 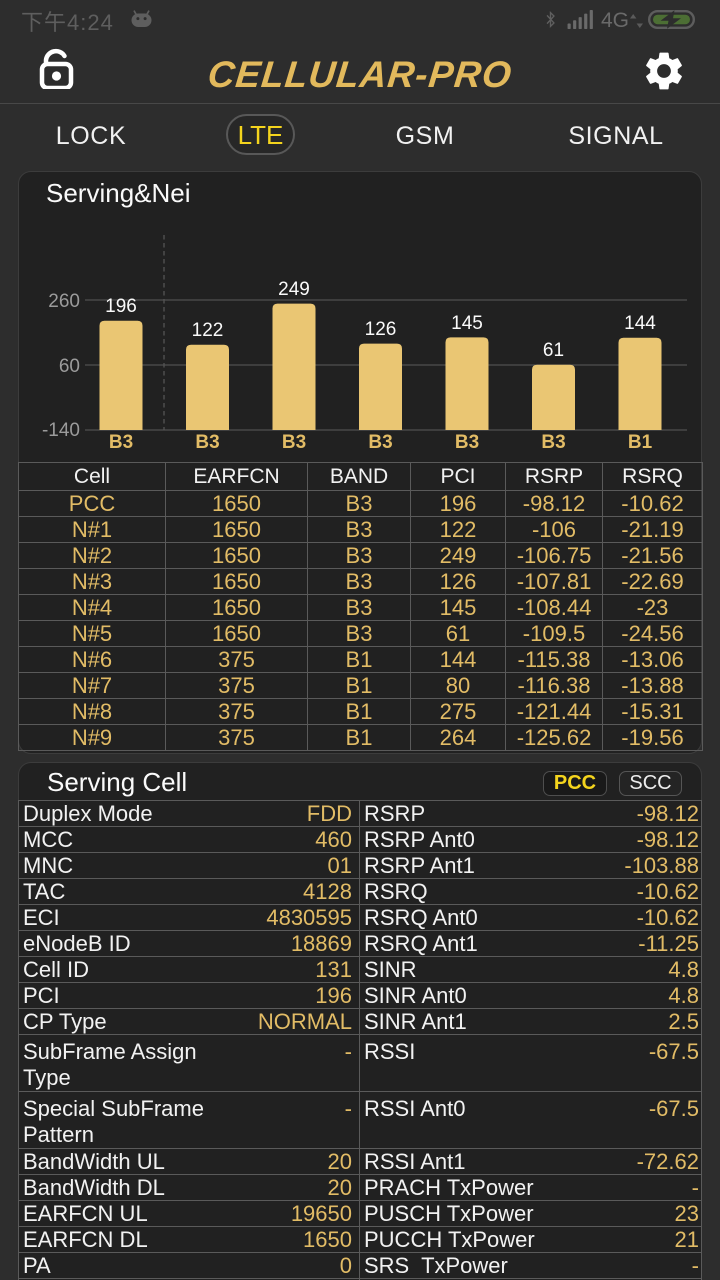 I want to click on svg-text: 196, so click(x=121, y=306).